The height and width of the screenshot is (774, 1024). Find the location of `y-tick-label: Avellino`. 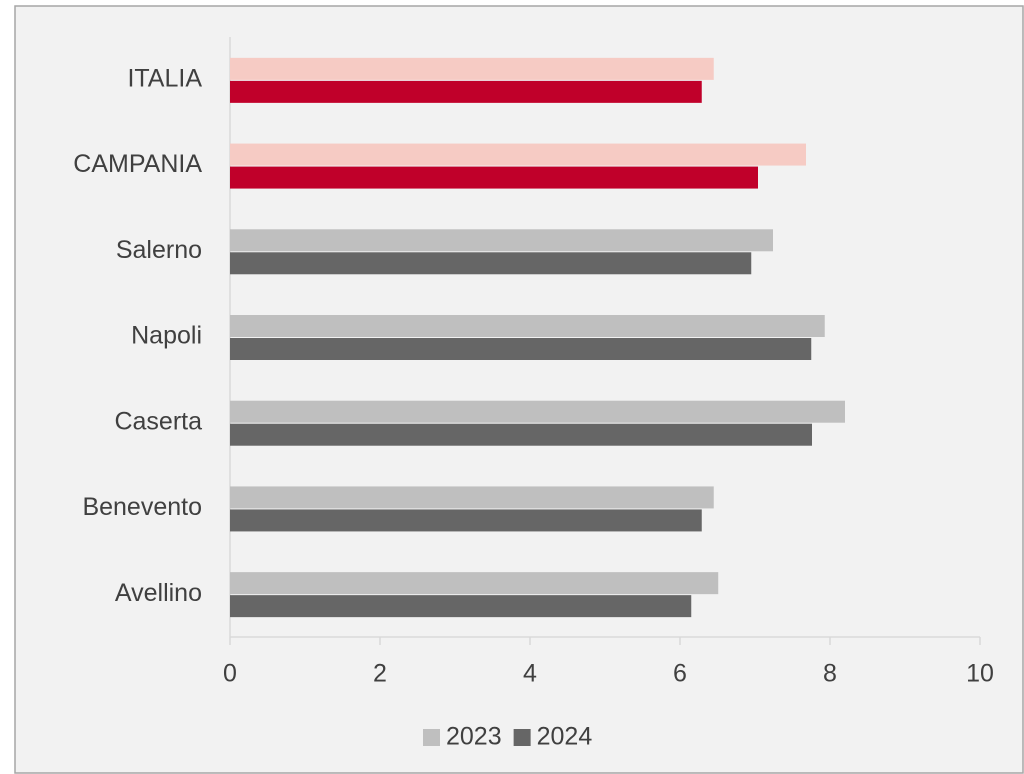

y-tick-label: Avellino is located at coordinates (158, 593).